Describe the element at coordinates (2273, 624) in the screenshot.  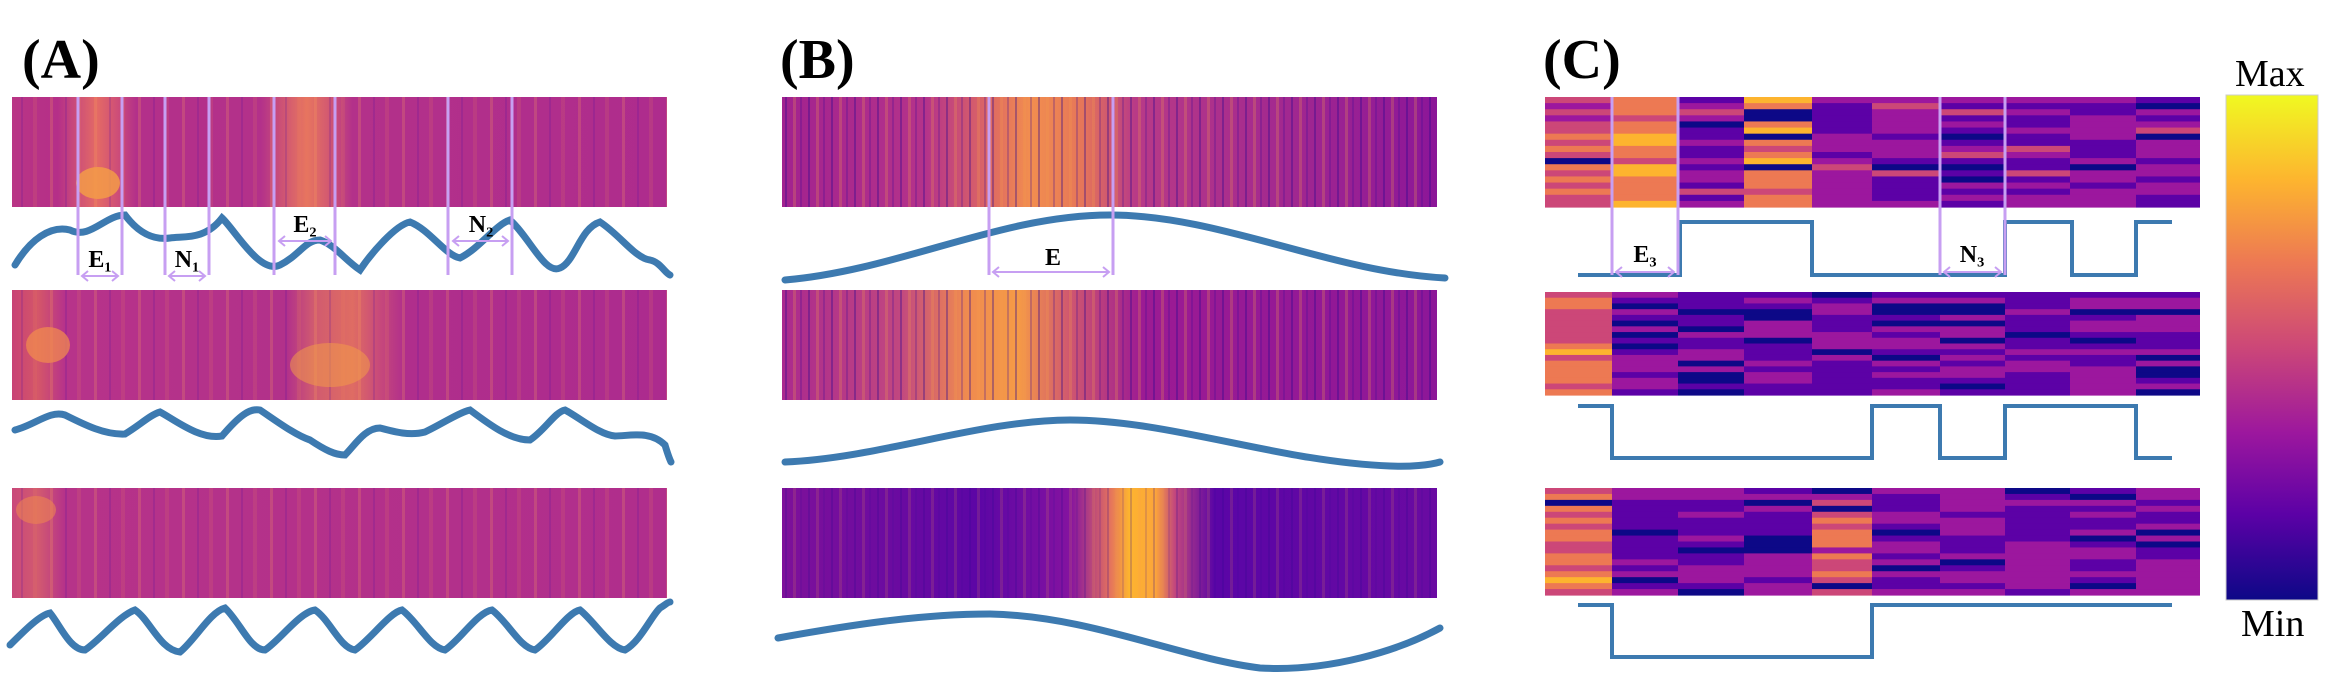
I see `colorbar-min-label: Min` at that location.